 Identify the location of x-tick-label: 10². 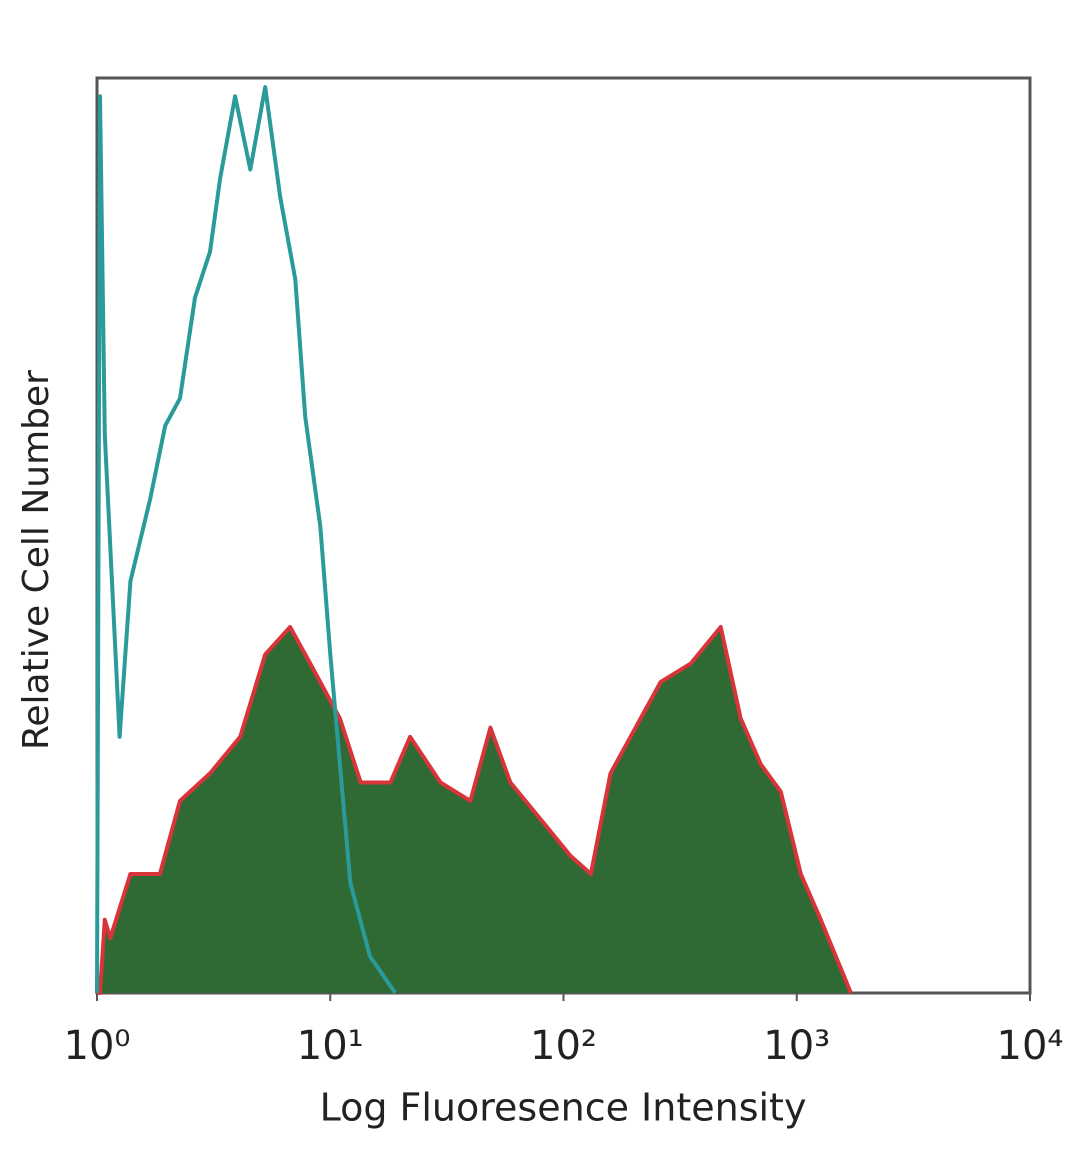
(563, 1046).